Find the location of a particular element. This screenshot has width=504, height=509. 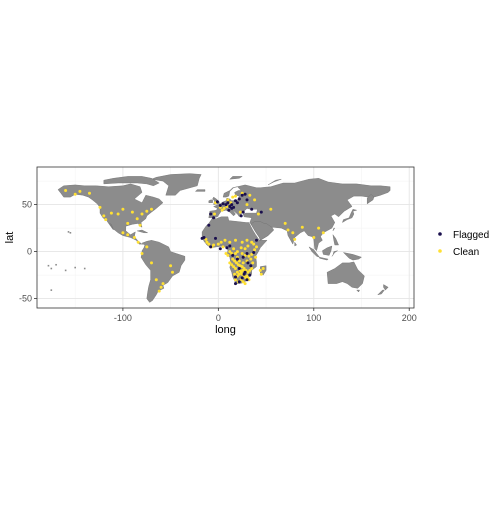

y-tick-label: -50 is located at coordinates (25, 299).